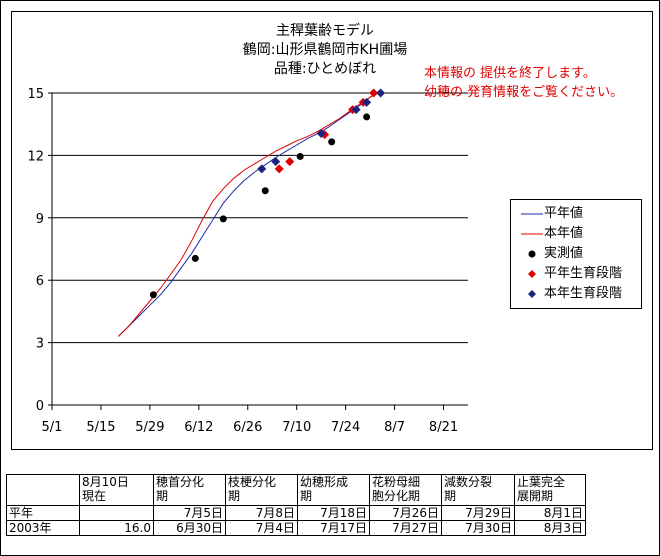 This screenshot has height=556, width=660. Describe the element at coordinates (40, 406) in the screenshot. I see `y-tick-label: 0` at that location.